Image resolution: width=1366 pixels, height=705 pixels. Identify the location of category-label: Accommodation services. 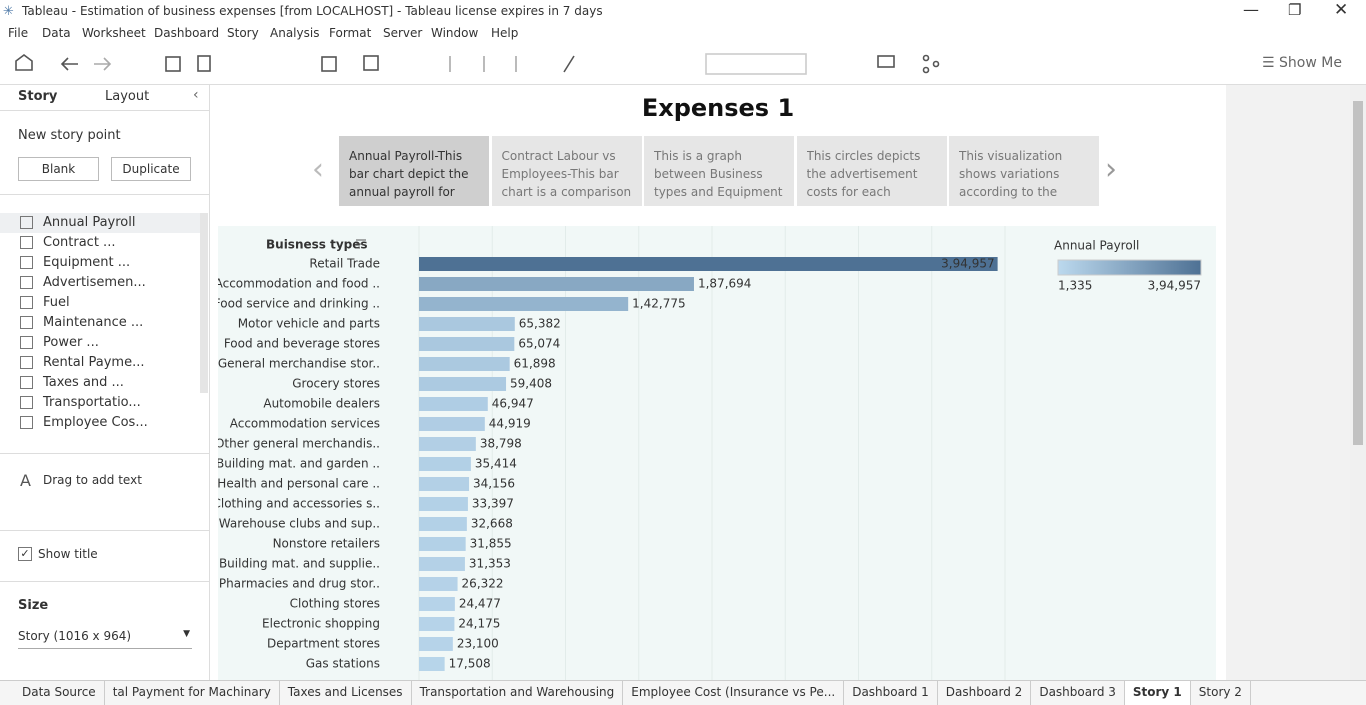
(305, 424).